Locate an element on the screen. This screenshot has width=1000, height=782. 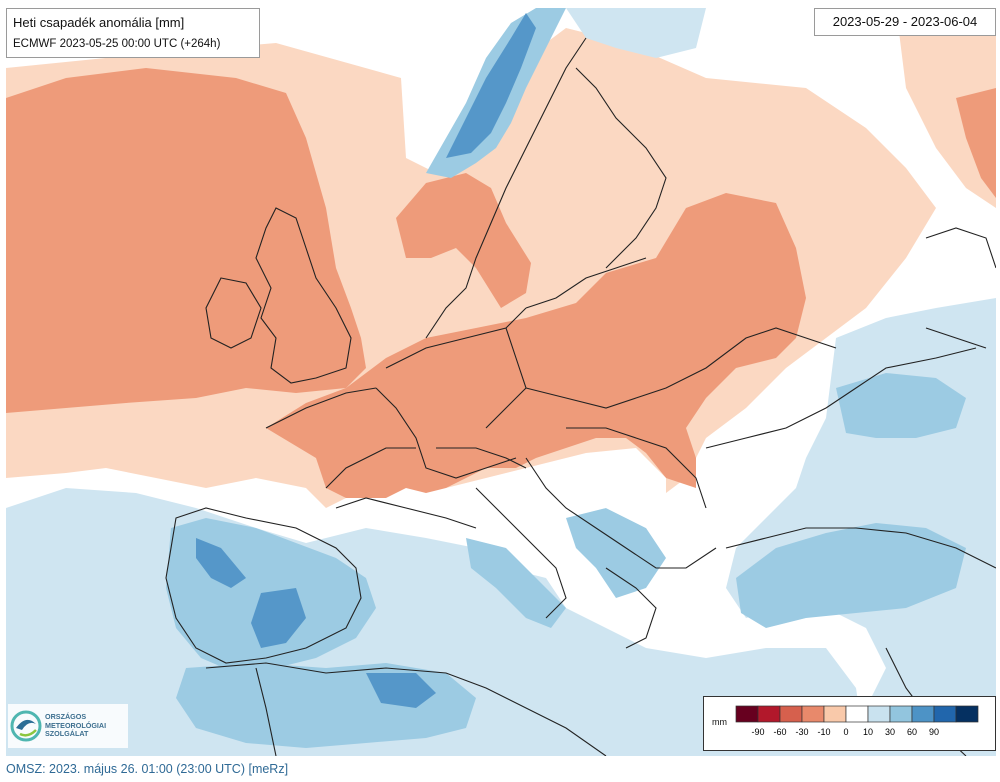
legend-scale: -90 -60 -30 -10 0 10 30 60 90 is located at coordinates (857, 721).